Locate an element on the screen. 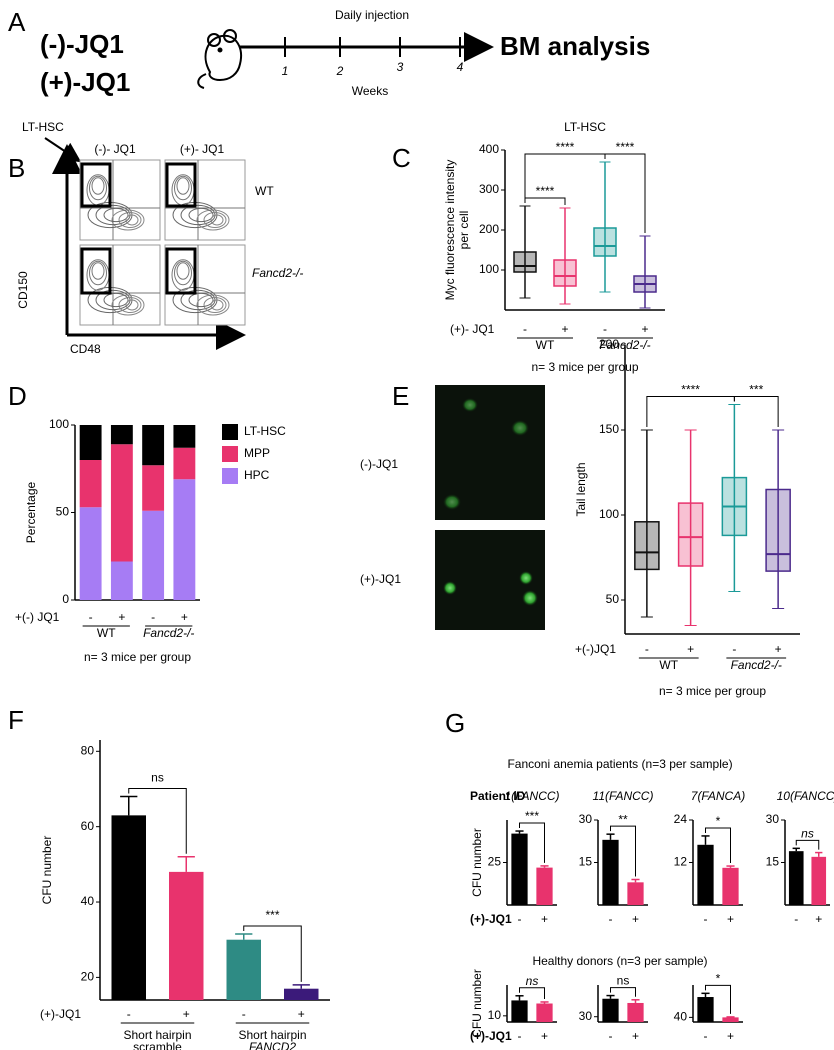 This screenshot has height=1050, width=834. axis-label: CD150 is located at coordinates (23, 290).